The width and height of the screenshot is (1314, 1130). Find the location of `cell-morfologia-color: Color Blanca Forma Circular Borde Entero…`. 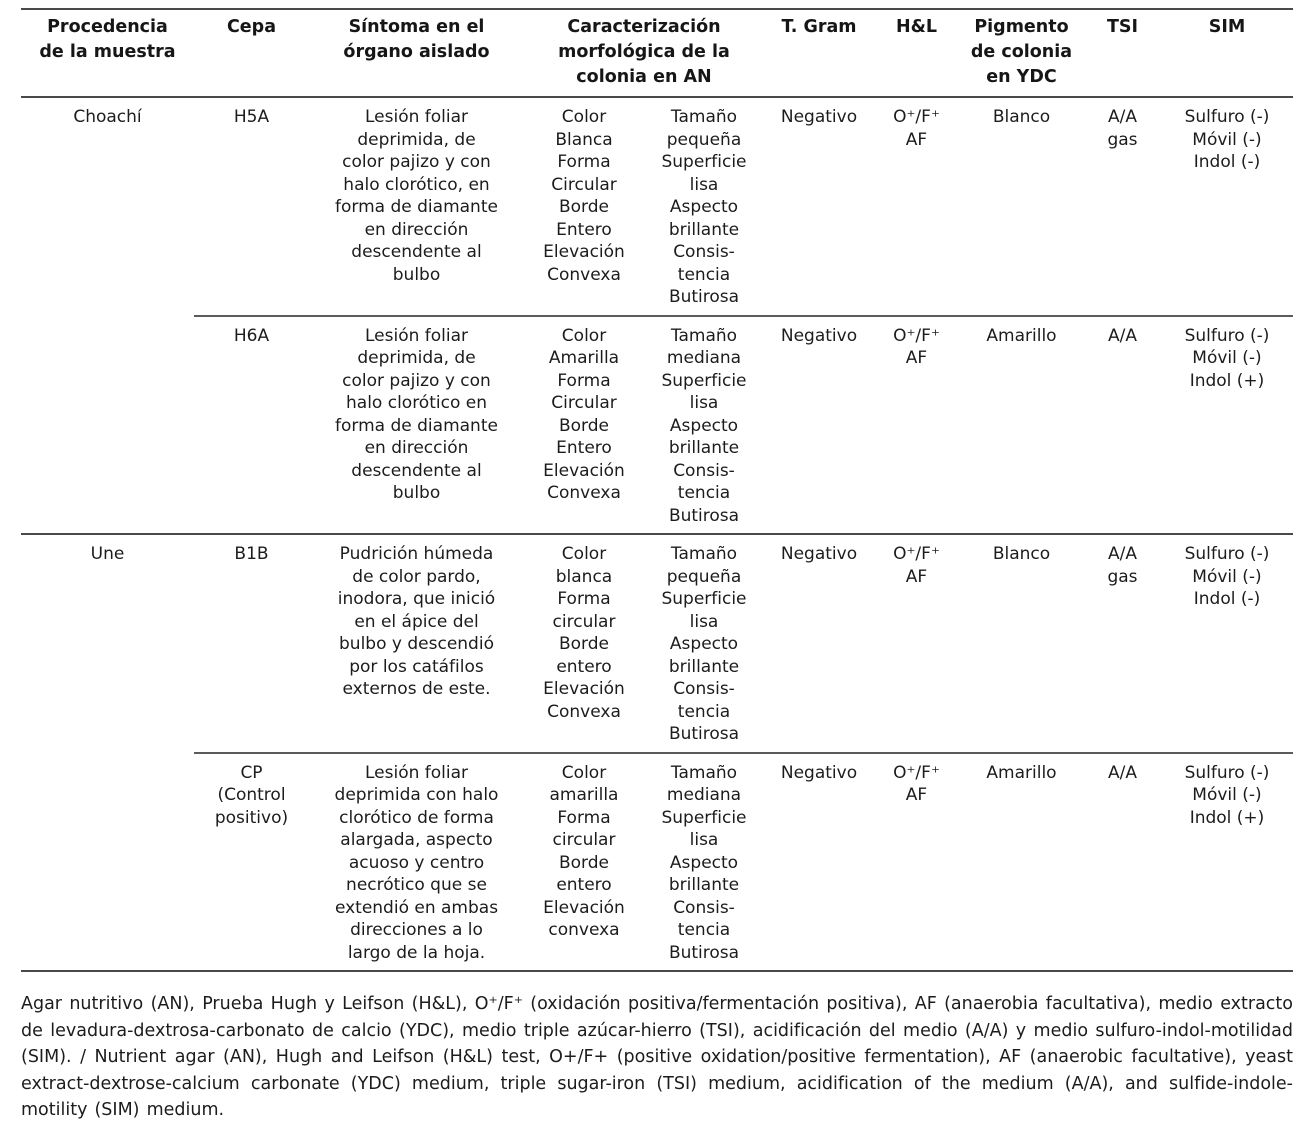

cell-morfologia-color: Color Blanca Forma Circular Borde Entero… is located at coordinates (584, 196).